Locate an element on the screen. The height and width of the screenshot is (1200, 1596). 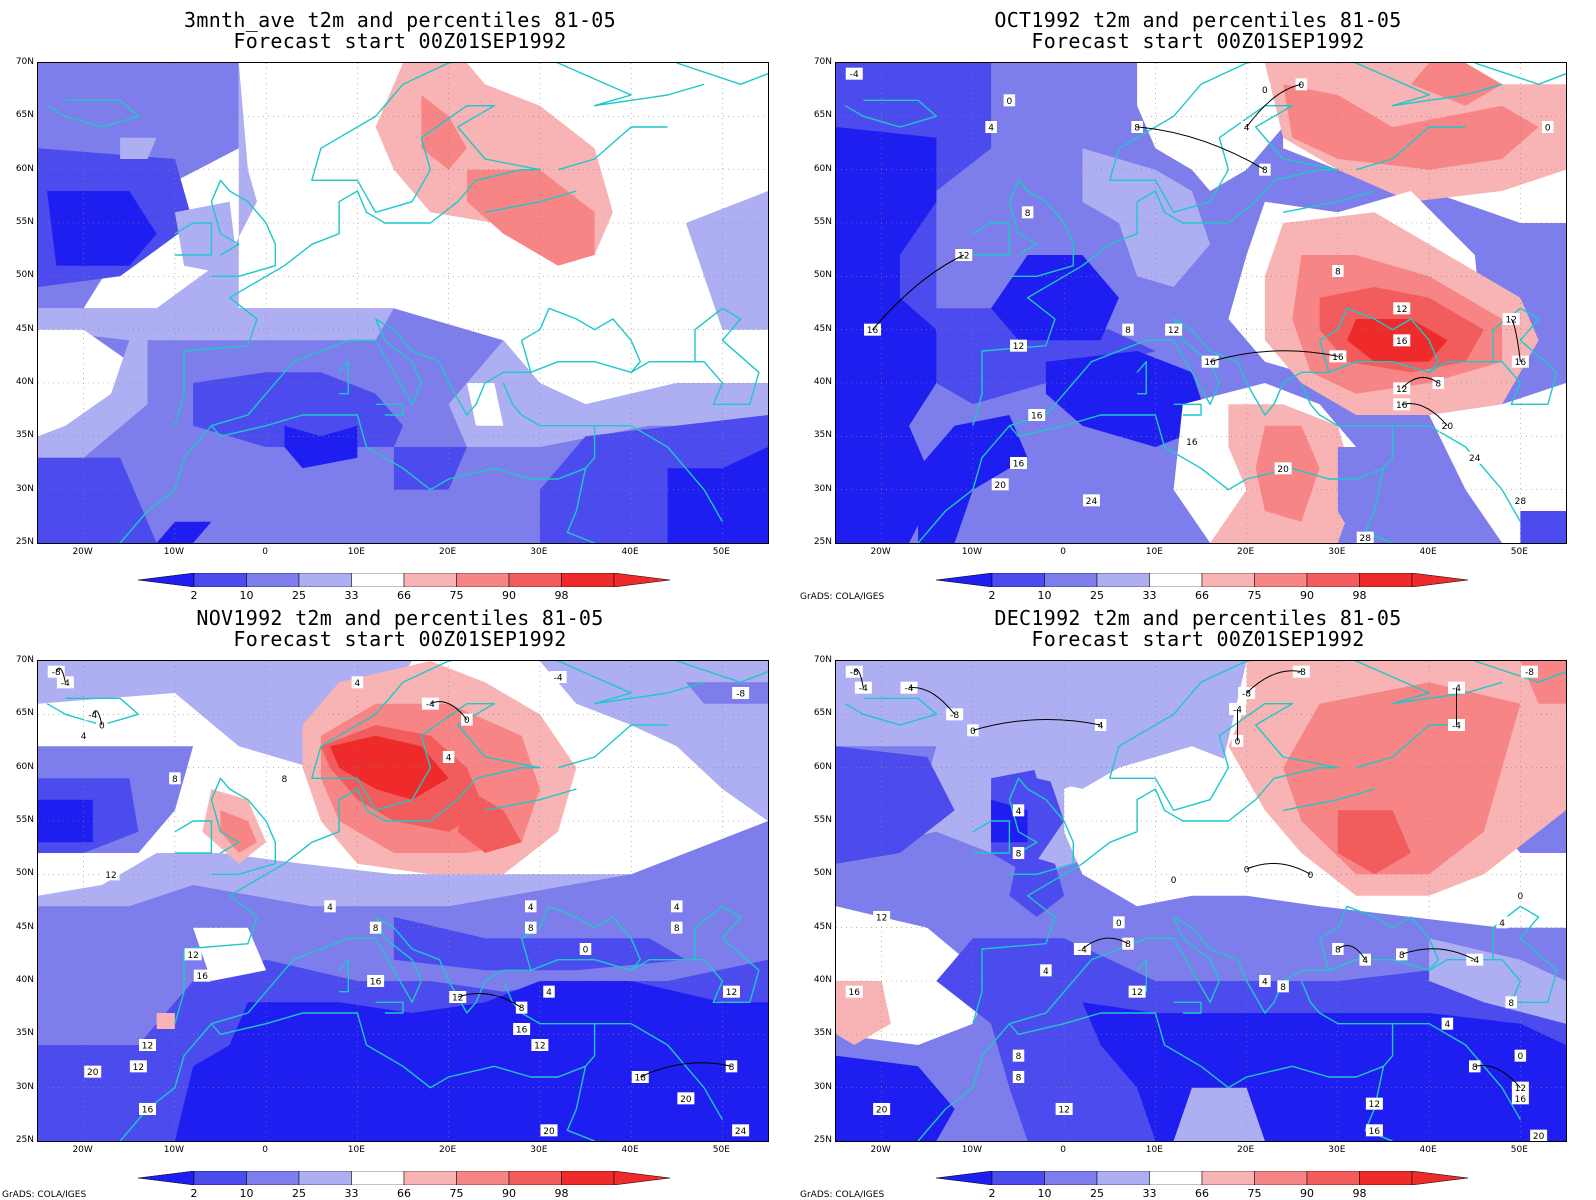
colorbar-label: 66 is located at coordinates (404, 595).